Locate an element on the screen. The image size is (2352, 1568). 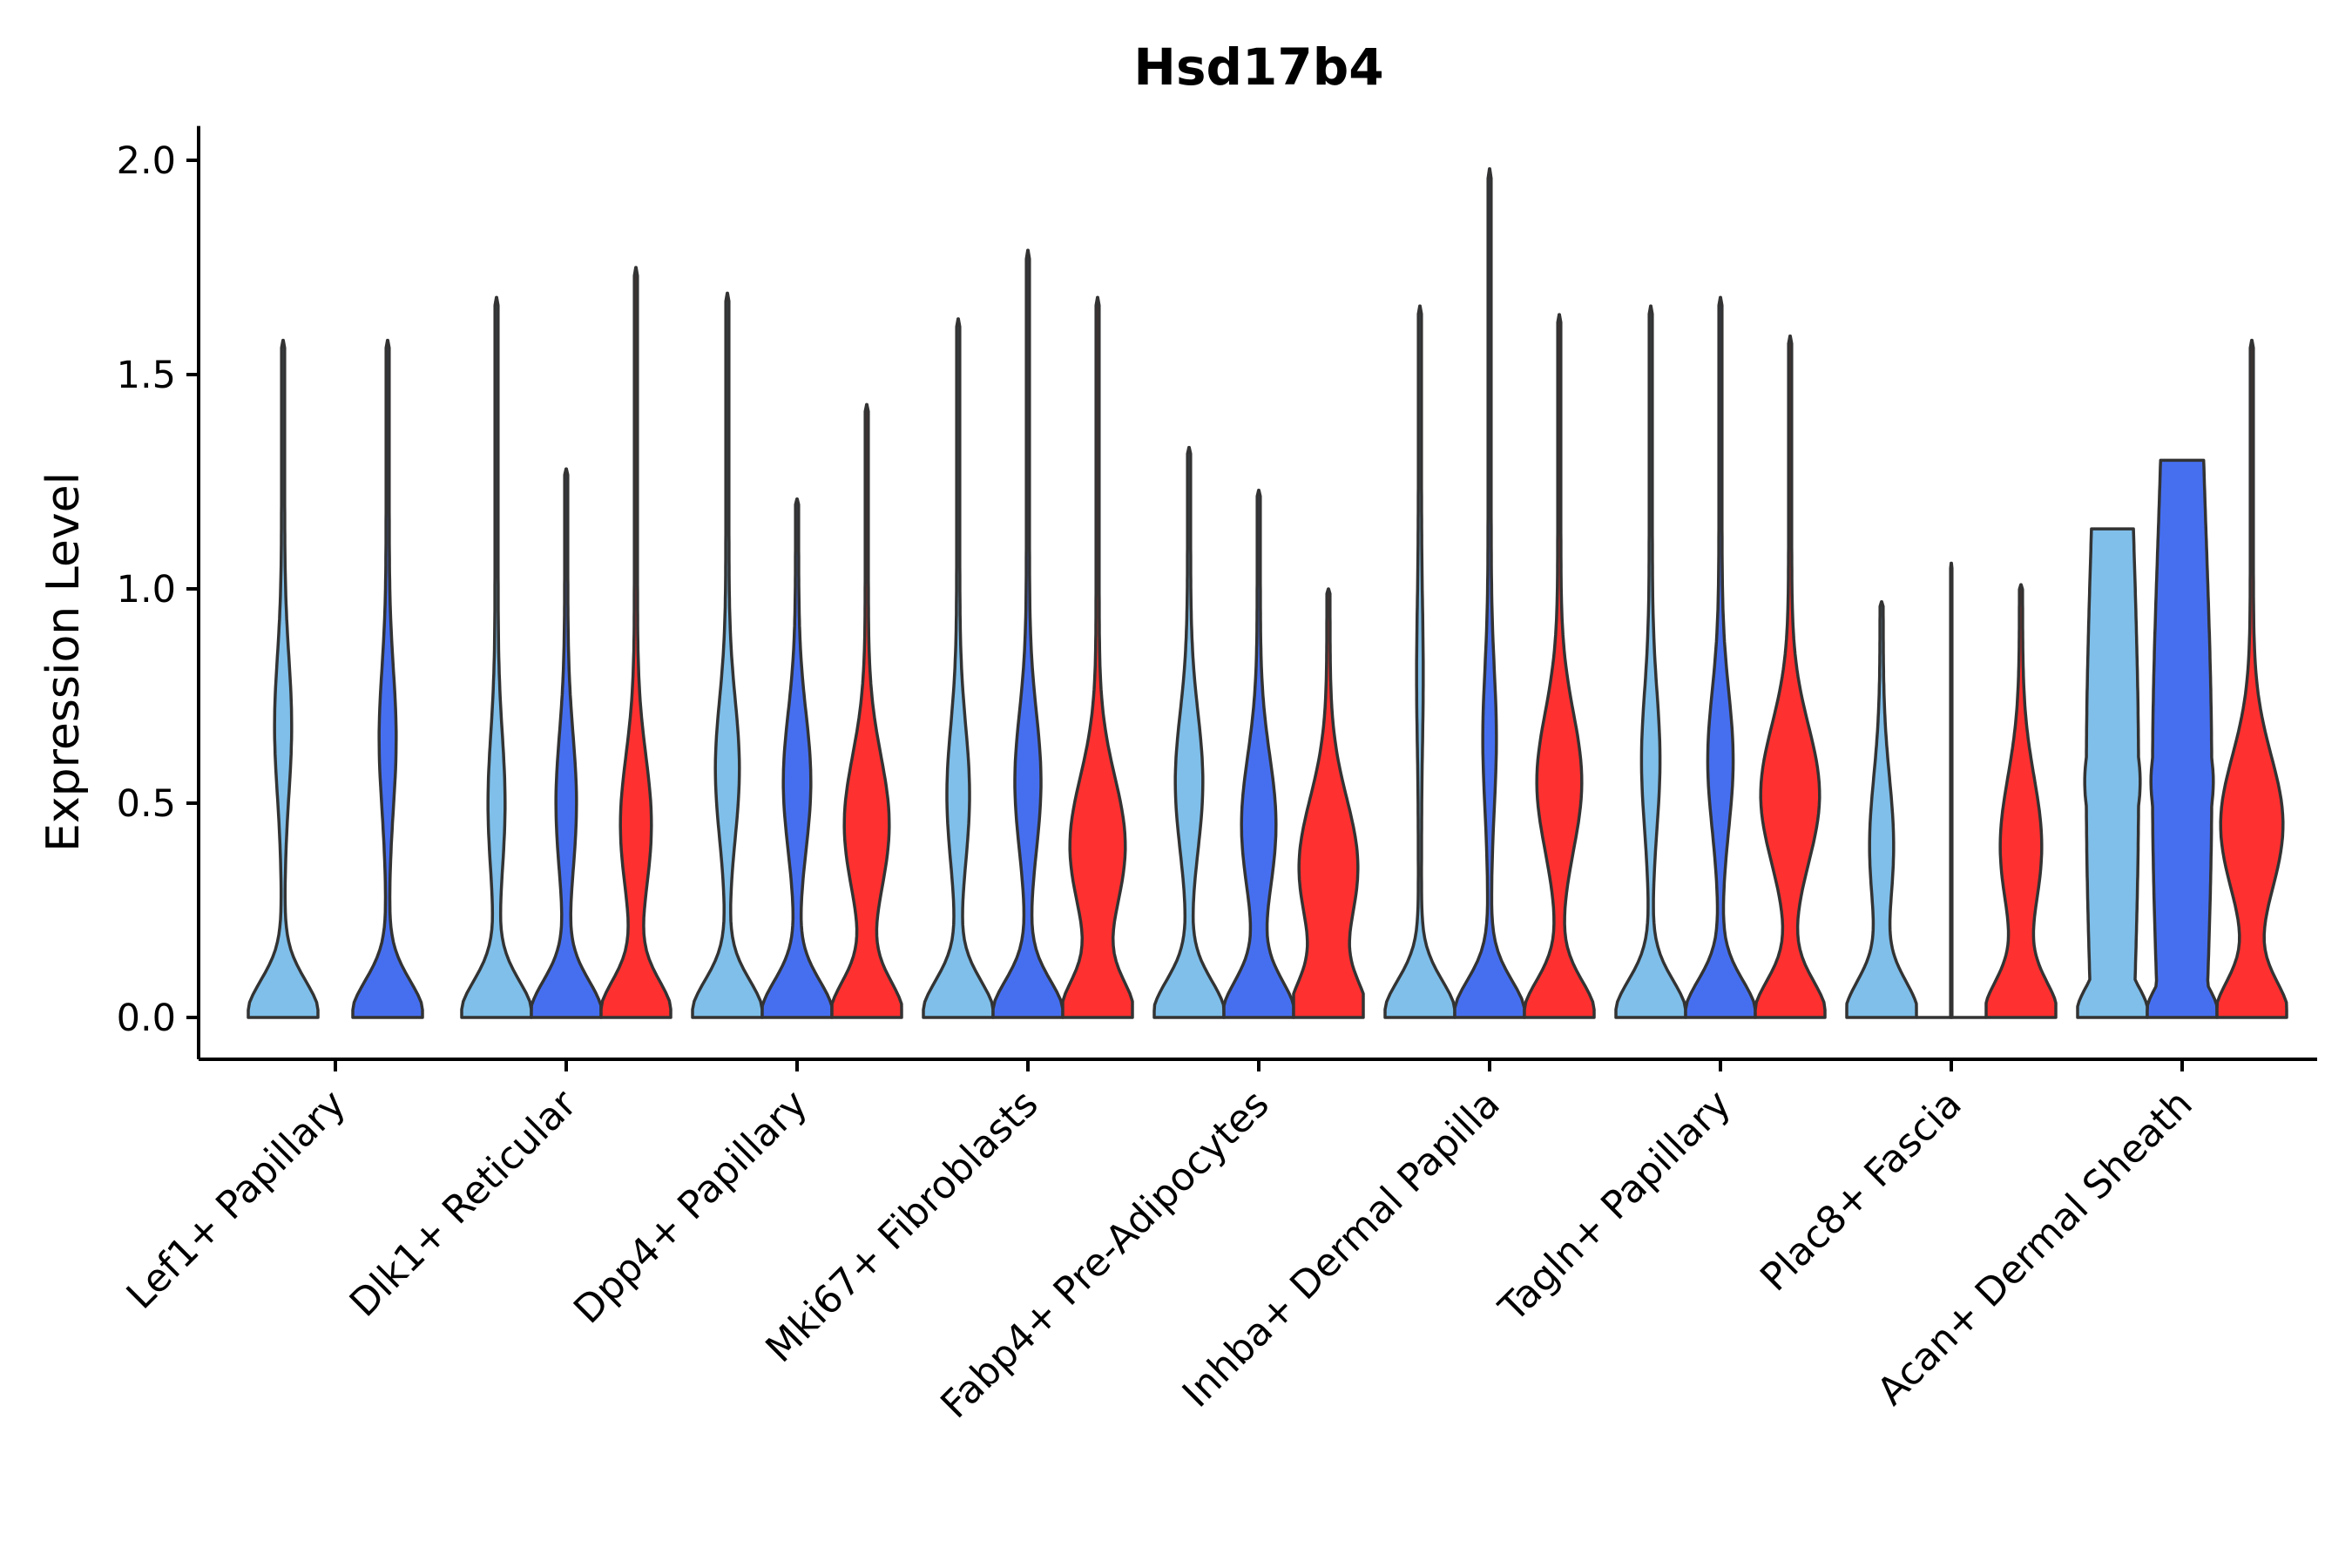
x-tick-label: Lef1+ Papillary is located at coordinates (236, 1200).